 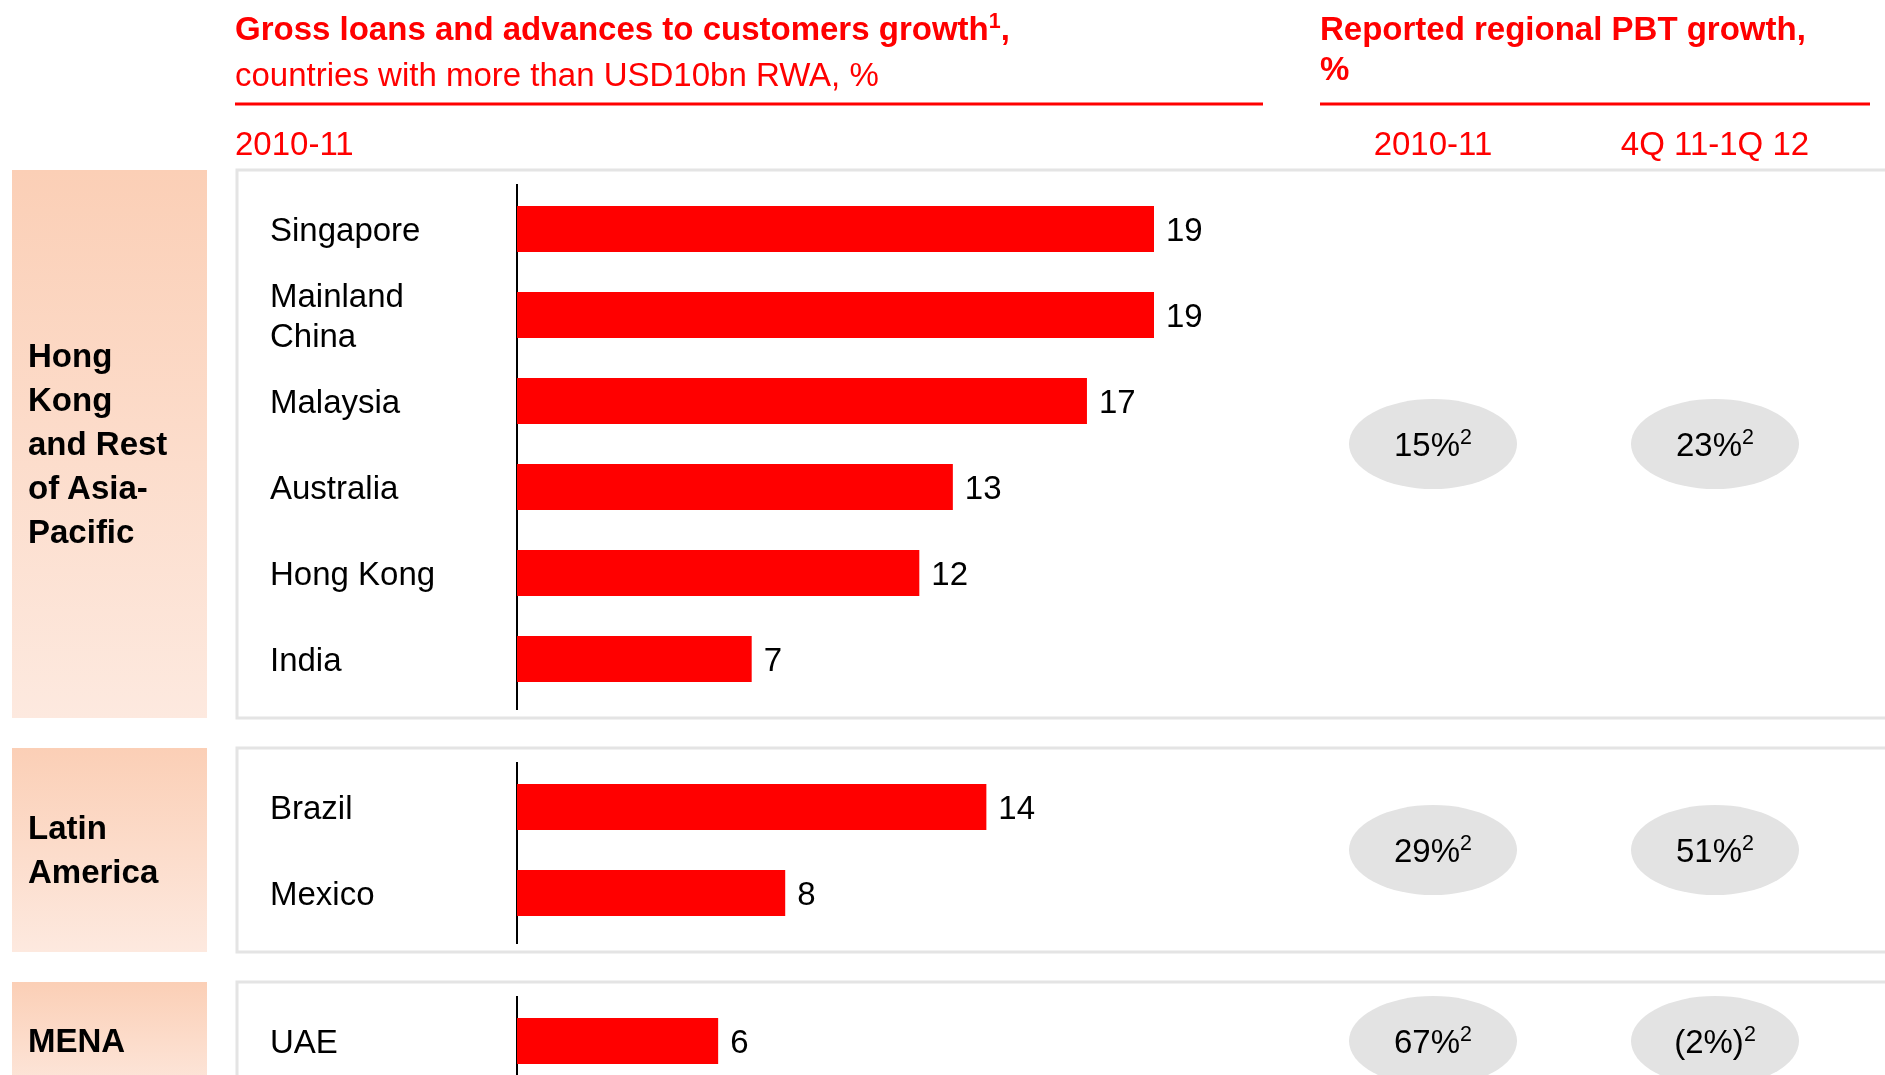 I want to click on text: 67%$^{2}$, so click(x=1433, y=1041).